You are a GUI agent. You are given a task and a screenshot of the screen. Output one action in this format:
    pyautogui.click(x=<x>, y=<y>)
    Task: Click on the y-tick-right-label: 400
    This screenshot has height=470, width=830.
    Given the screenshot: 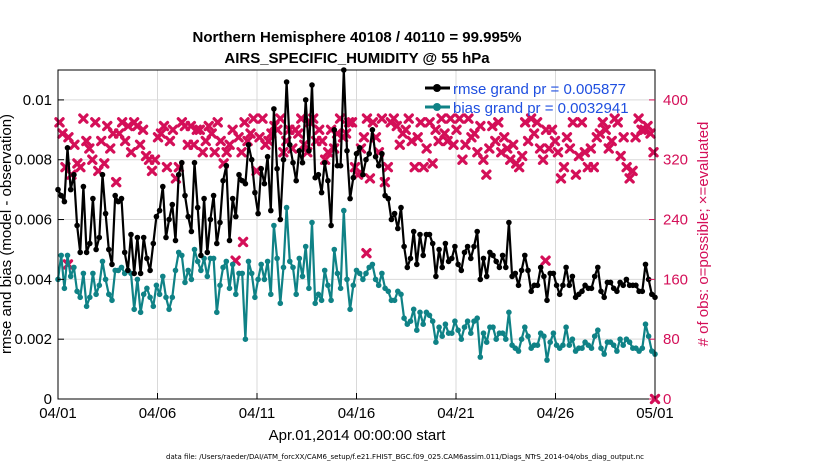 What is the action you would take?
    pyautogui.click(x=675, y=100)
    